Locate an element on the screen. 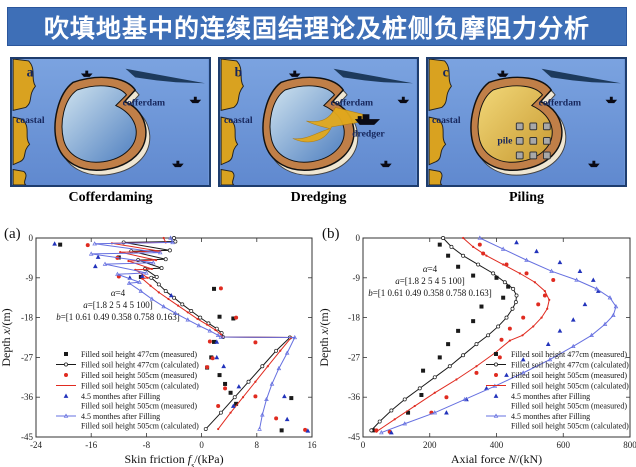  x-tick-label: -16 is located at coordinates (91, 445).